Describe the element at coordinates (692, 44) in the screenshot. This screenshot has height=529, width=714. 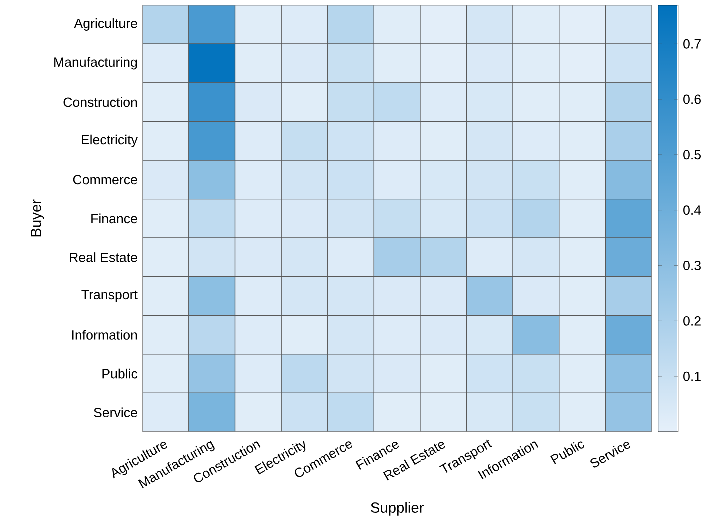
I see `color-bar-label: 0.7` at that location.